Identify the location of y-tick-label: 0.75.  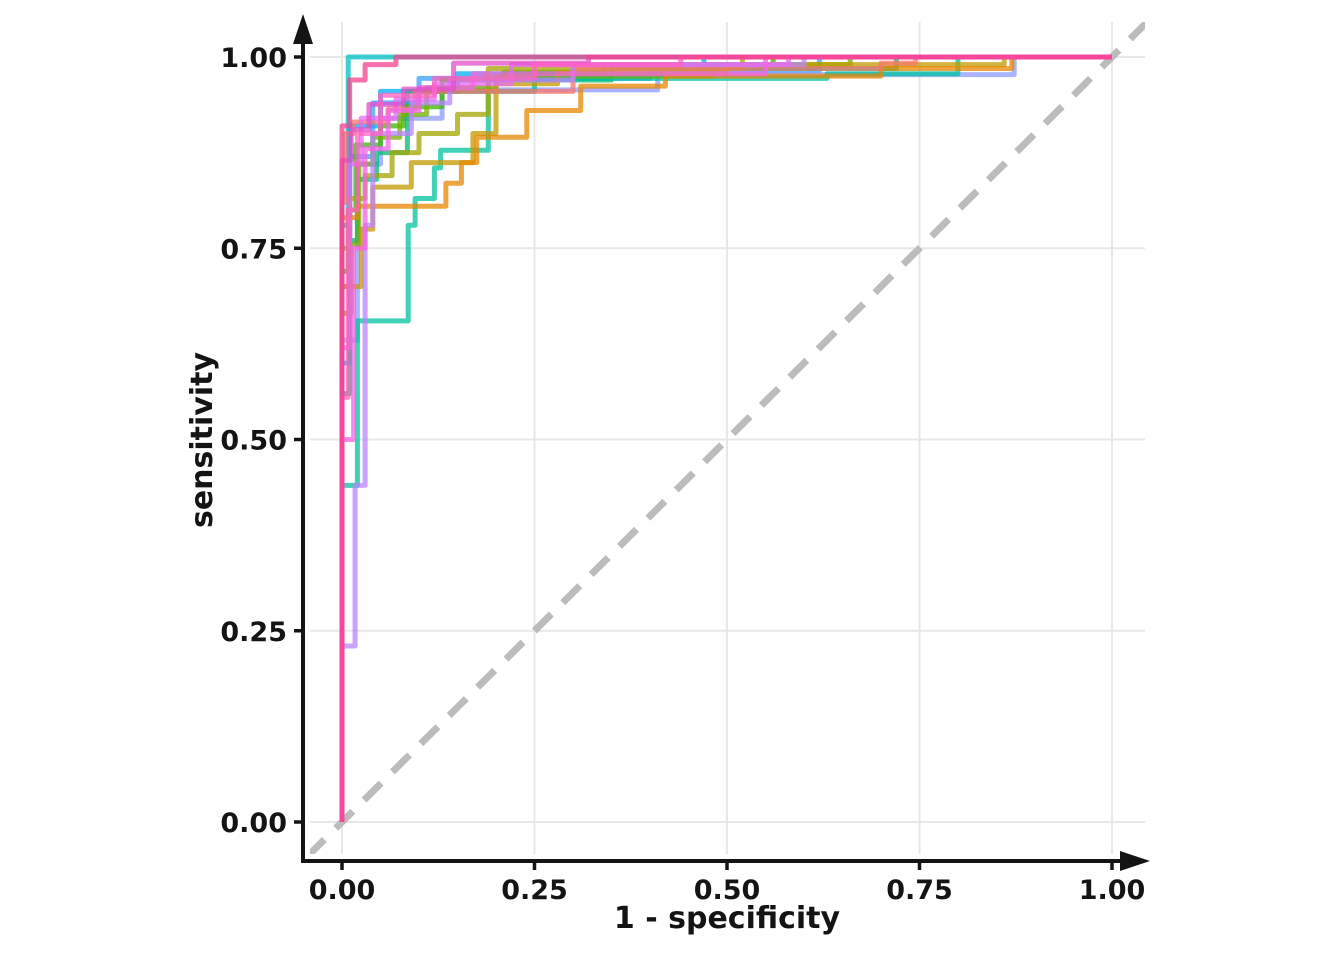
(253, 249).